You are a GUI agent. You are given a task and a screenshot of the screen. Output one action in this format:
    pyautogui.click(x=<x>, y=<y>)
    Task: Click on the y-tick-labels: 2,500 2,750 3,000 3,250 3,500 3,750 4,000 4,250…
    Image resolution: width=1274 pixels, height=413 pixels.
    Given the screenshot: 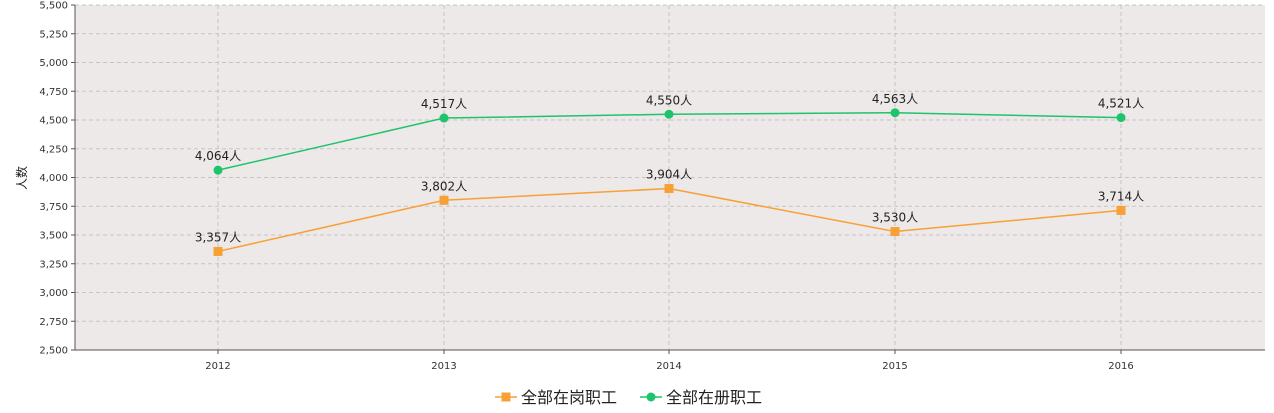 What is the action you would take?
    pyautogui.click(x=53, y=179)
    